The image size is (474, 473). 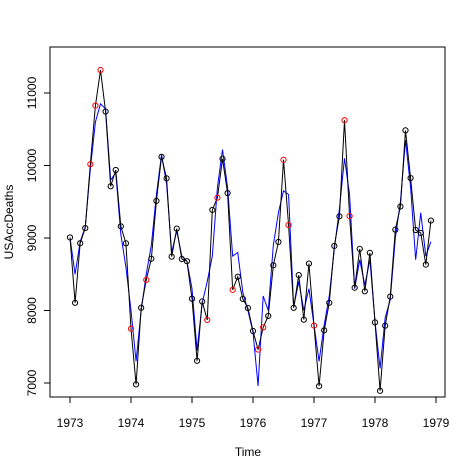 I want to click on x-tick-label: 1978, so click(x=375, y=423).